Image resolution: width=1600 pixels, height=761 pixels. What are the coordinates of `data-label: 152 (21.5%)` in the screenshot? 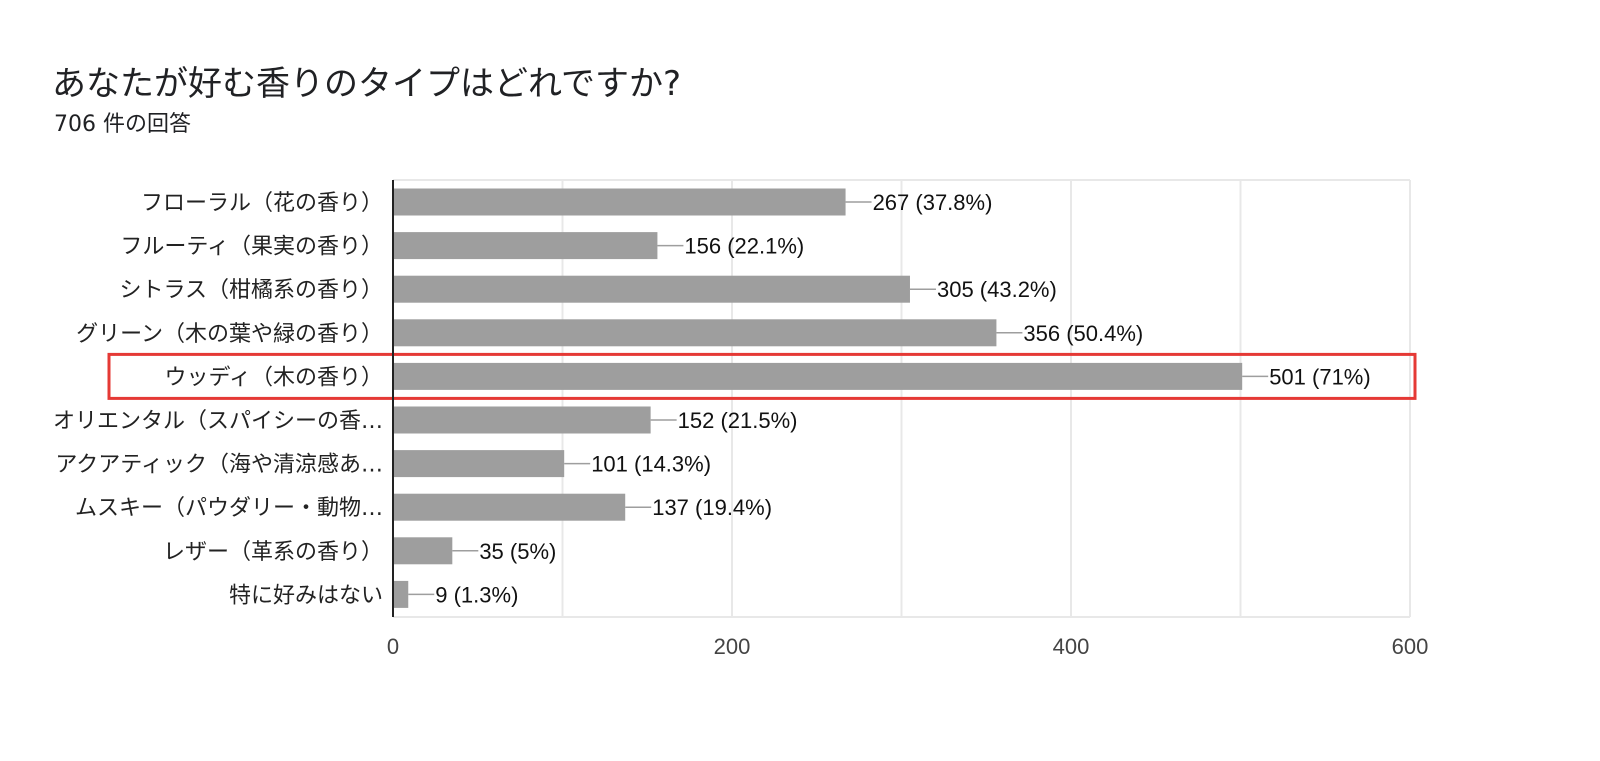 It's located at (738, 420).